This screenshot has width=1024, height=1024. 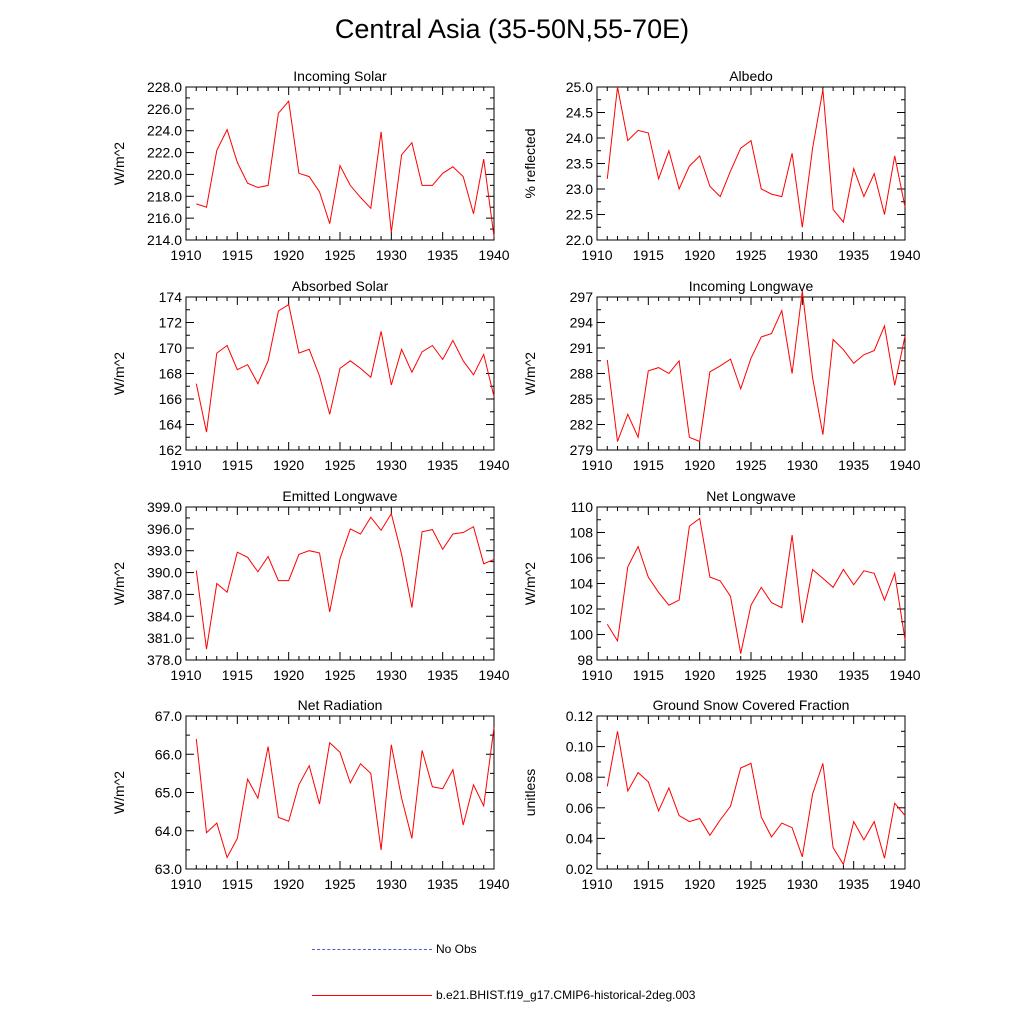 What do you see at coordinates (756, 157) in the screenshot?
I see `panel-2-series-line` at bounding box center [756, 157].